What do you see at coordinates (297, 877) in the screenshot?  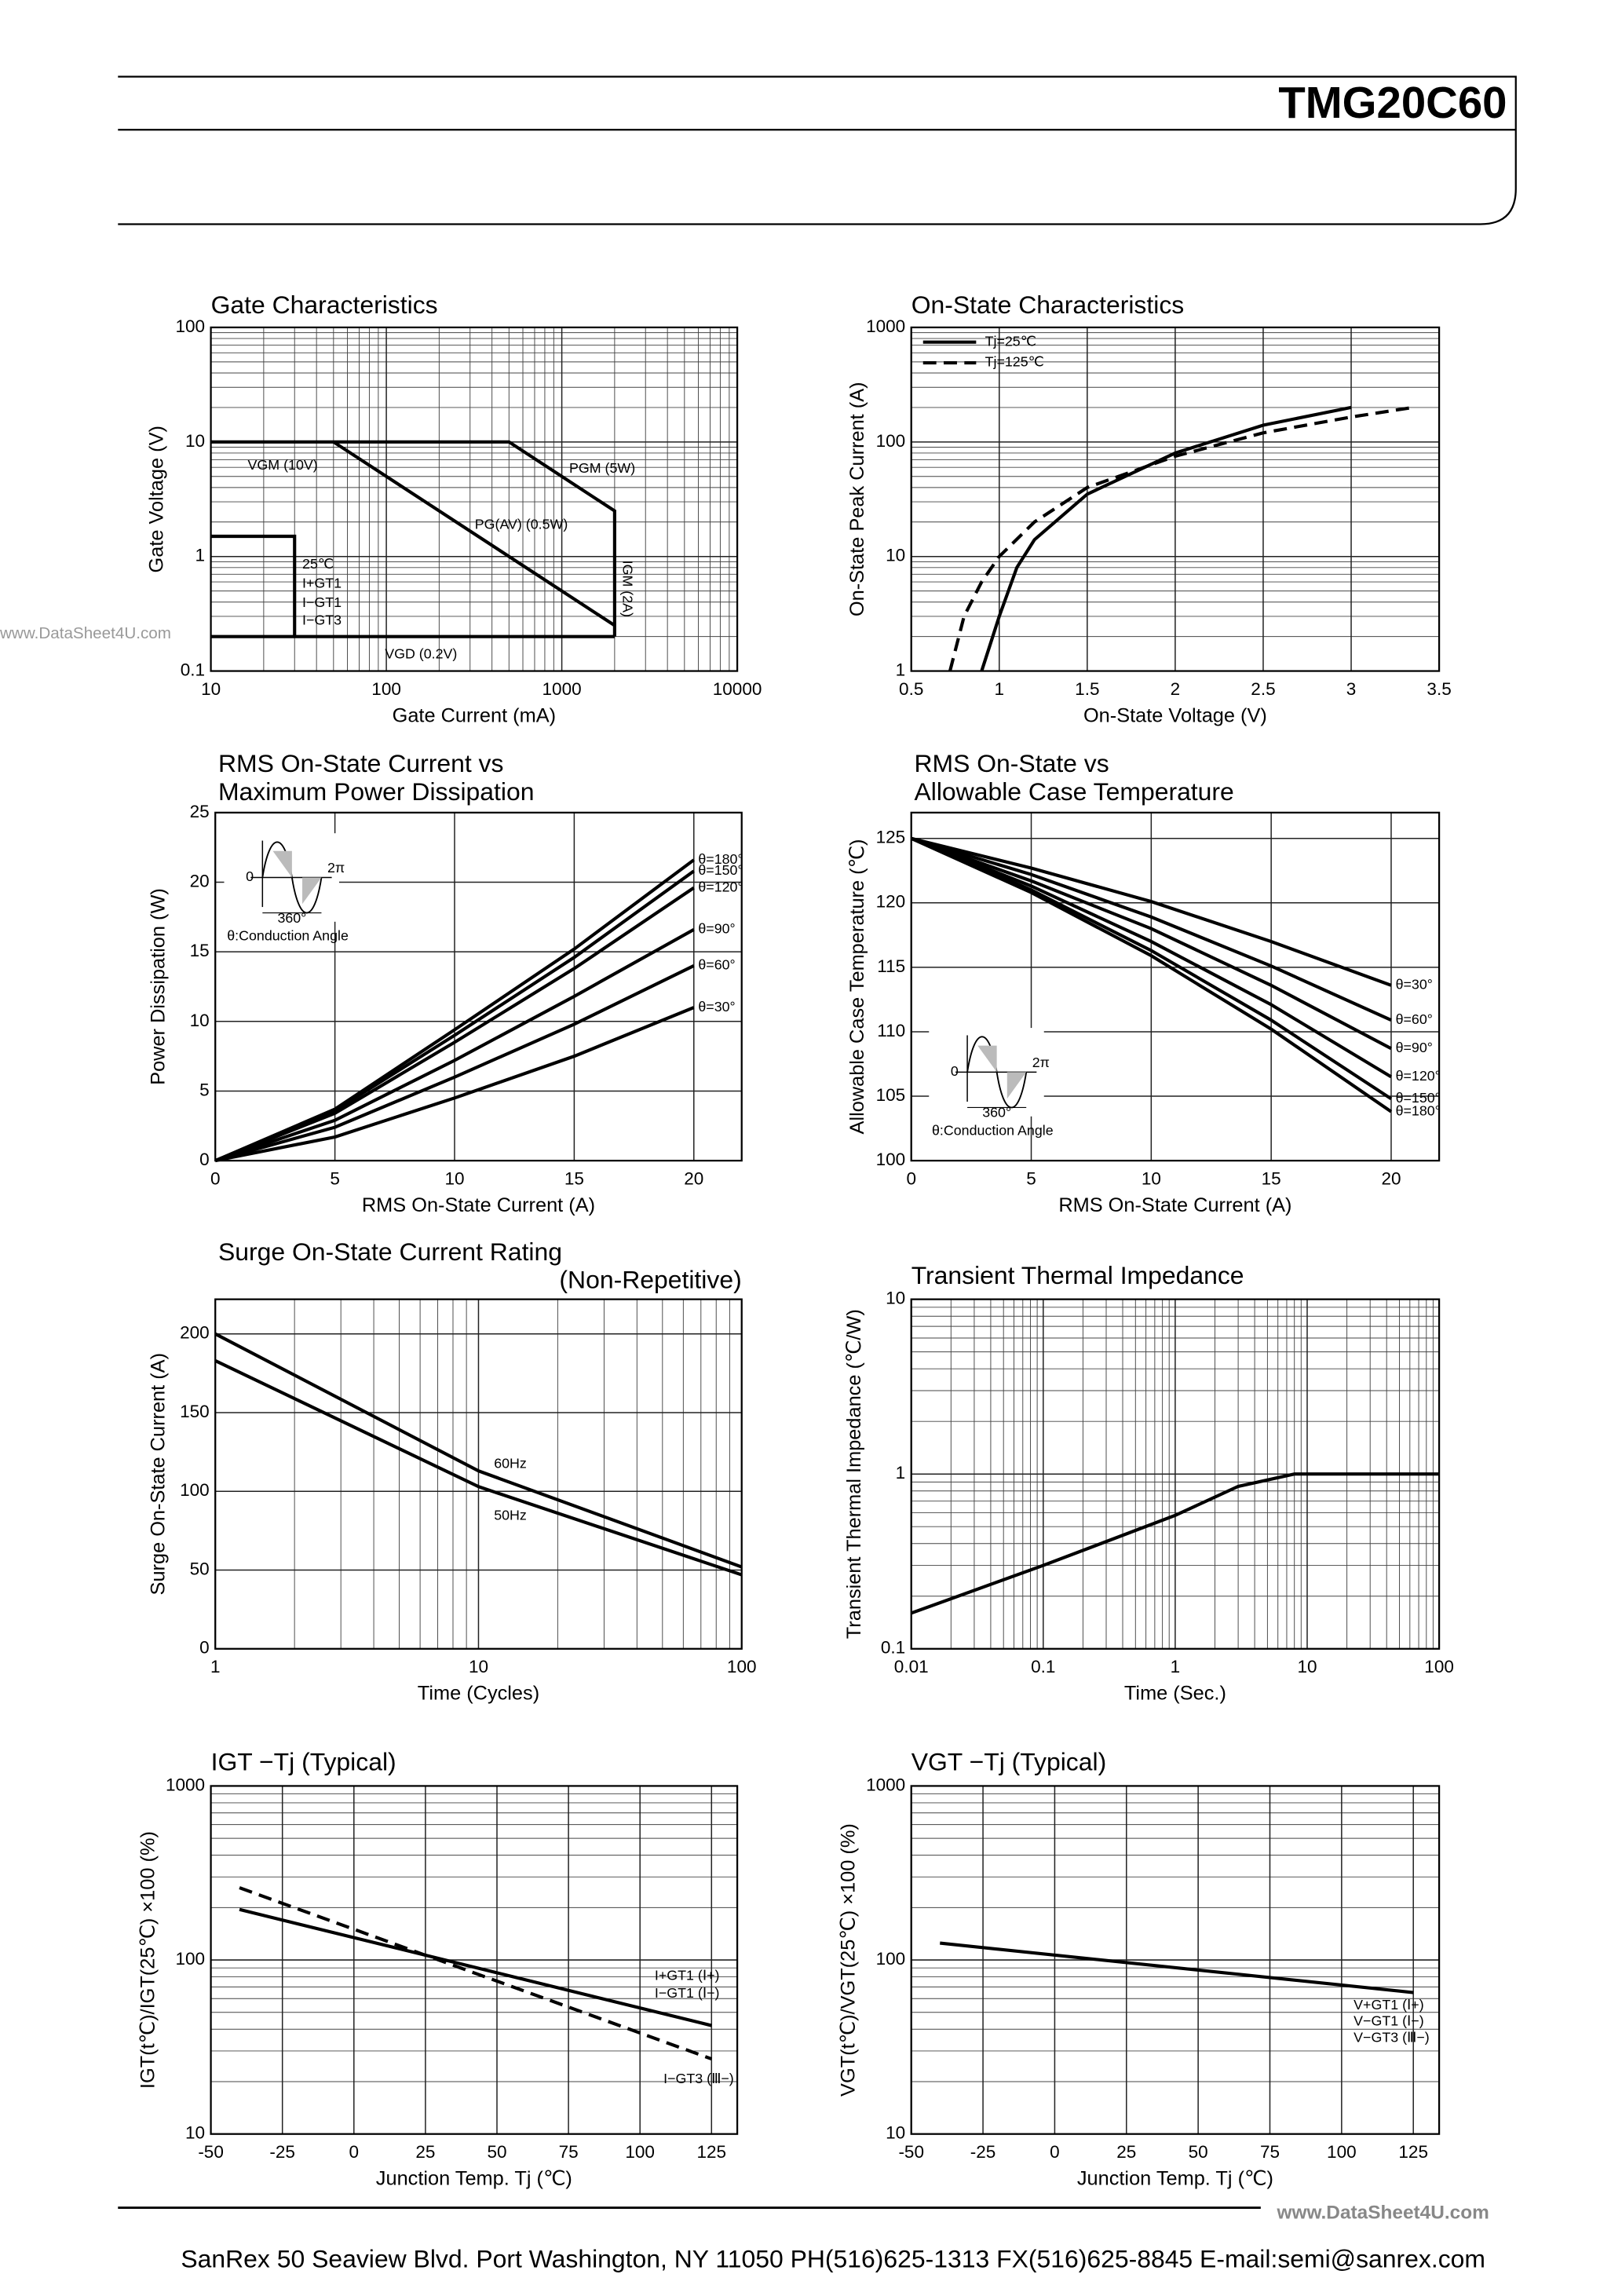 I see `inset-hatch` at bounding box center [297, 877].